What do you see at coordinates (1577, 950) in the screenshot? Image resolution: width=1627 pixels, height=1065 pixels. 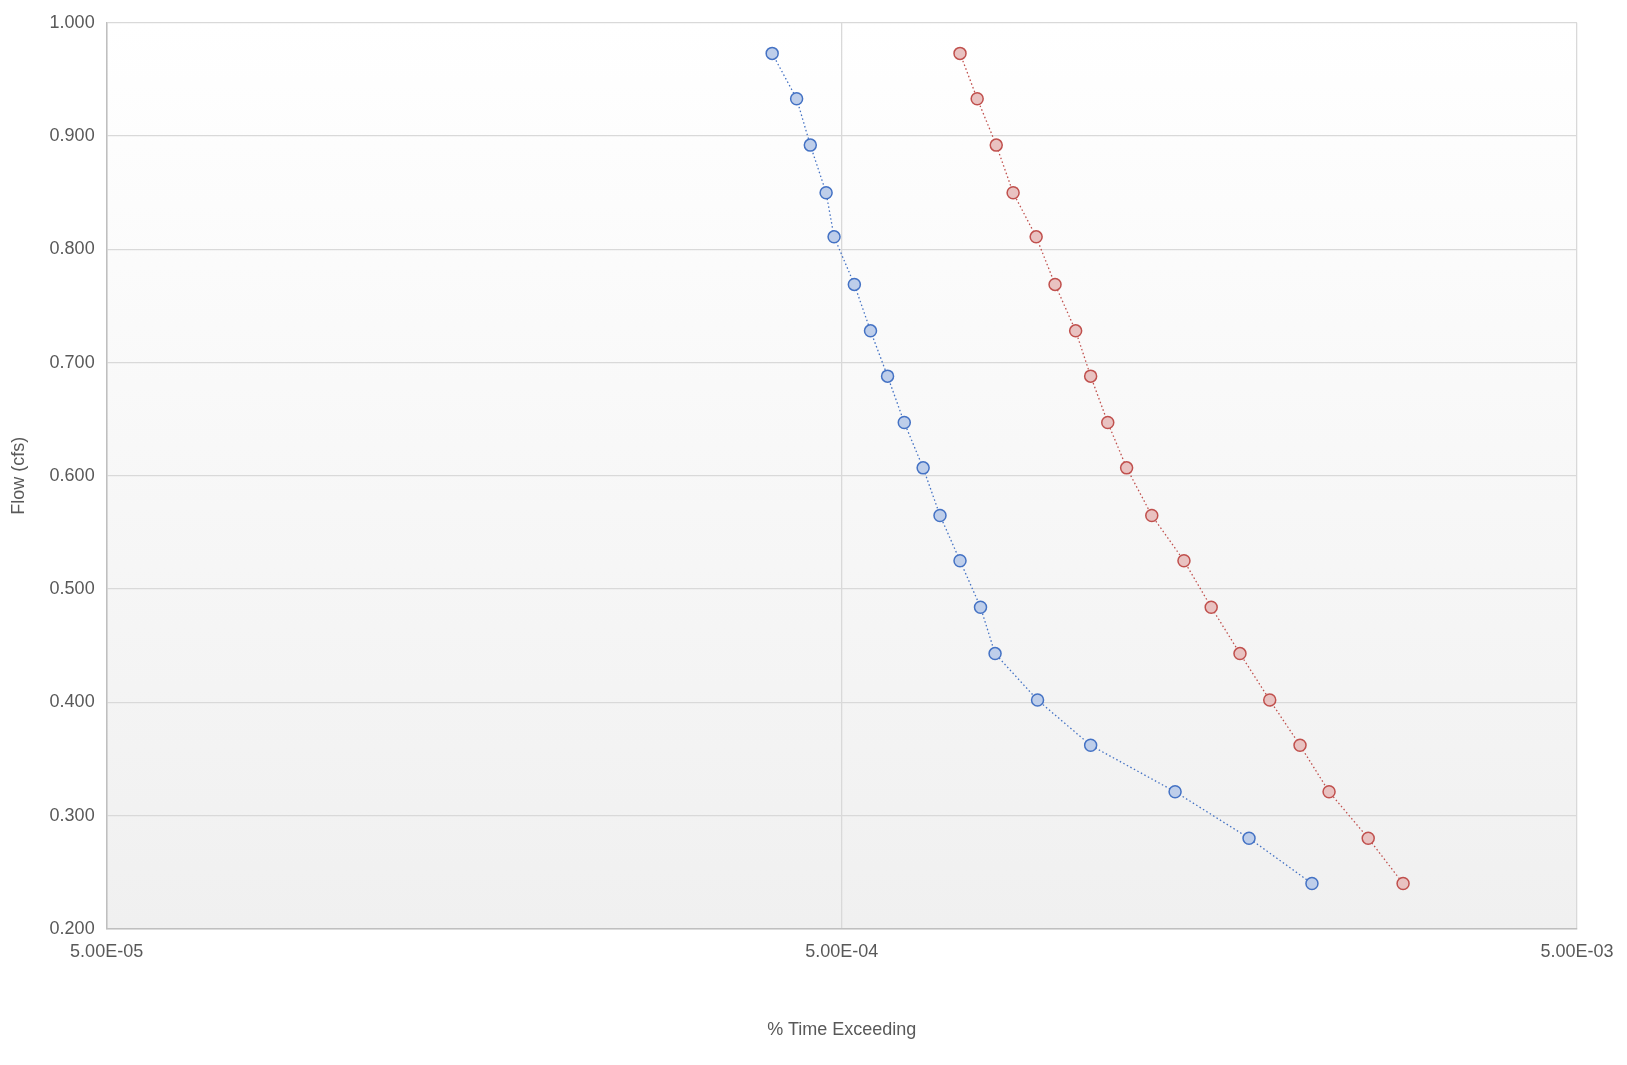 I see `x-tick-label: 5.00E-03` at bounding box center [1577, 950].